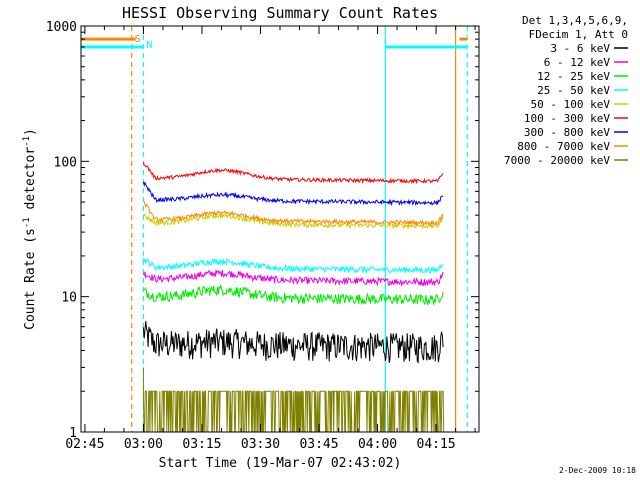 The height and width of the screenshot is (480, 640). What do you see at coordinates (573, 76) in the screenshot?
I see `legend-entry-label: 12 - 25 keV` at bounding box center [573, 76].